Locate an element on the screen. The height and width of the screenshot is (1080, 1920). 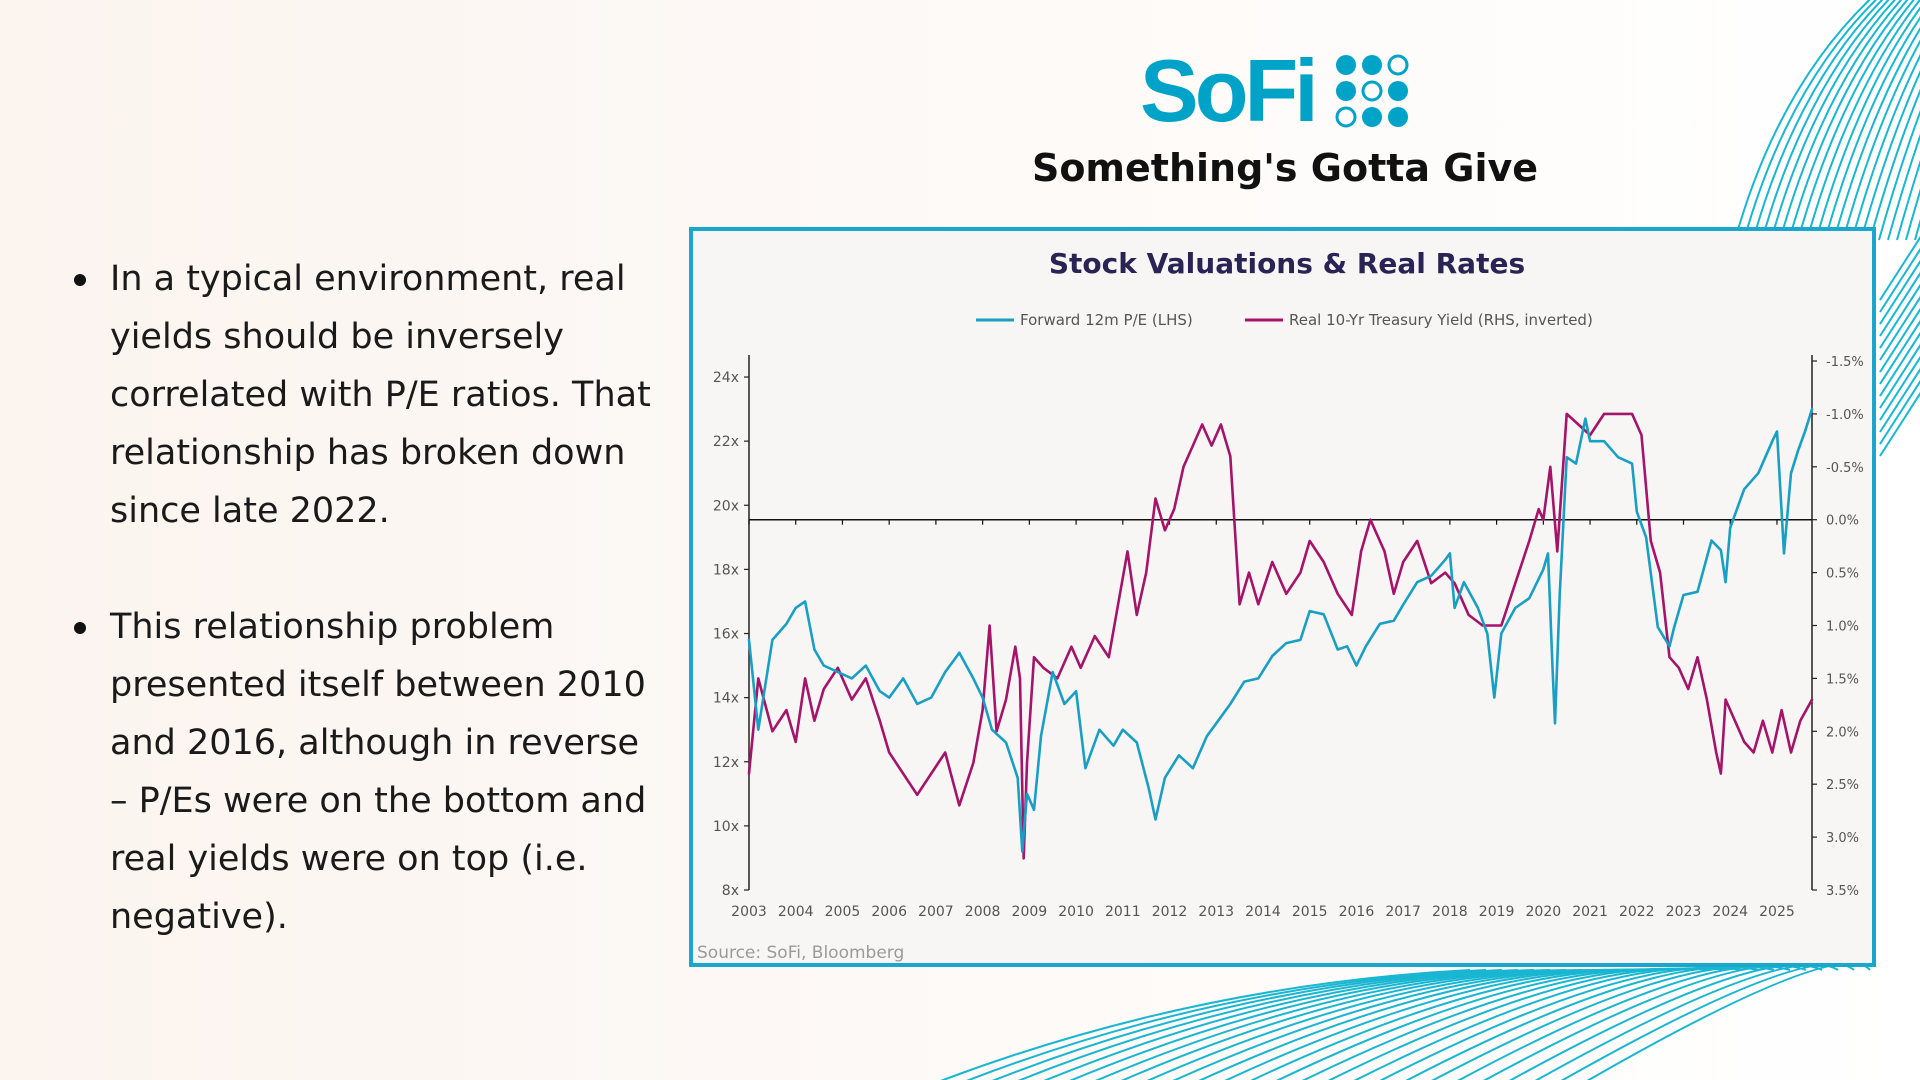
x-axis-tick-label: 2018 is located at coordinates (1450, 912).